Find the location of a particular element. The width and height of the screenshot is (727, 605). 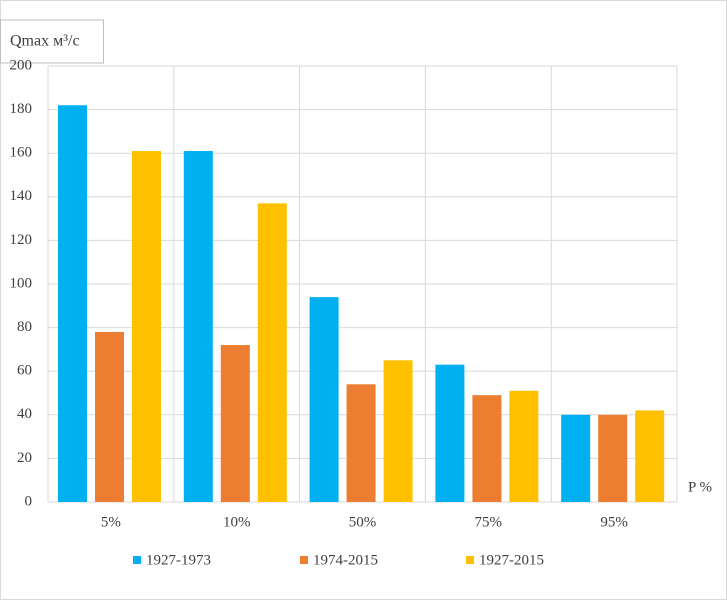

x-tick-label: 95% is located at coordinates (614, 522).